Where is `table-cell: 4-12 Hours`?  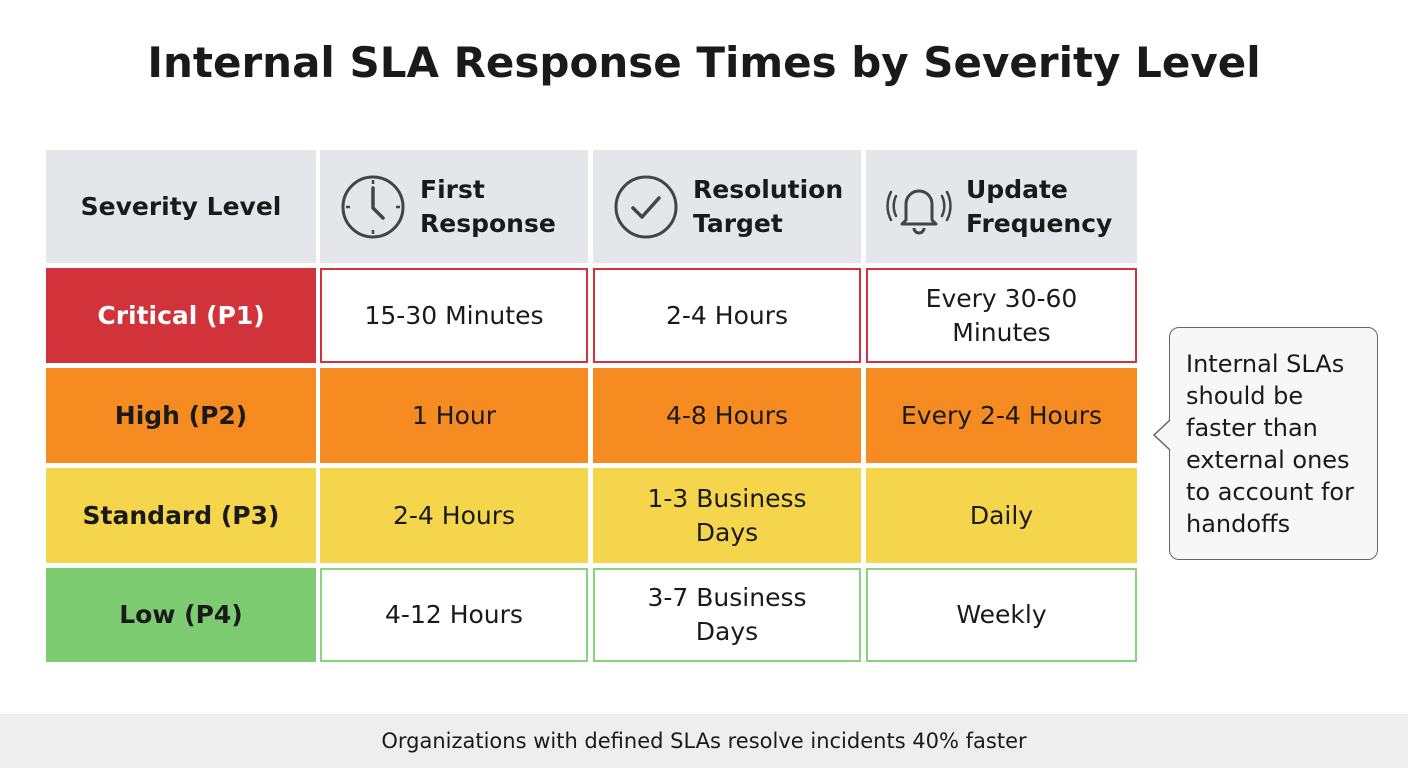 table-cell: 4-12 Hours is located at coordinates (454, 615).